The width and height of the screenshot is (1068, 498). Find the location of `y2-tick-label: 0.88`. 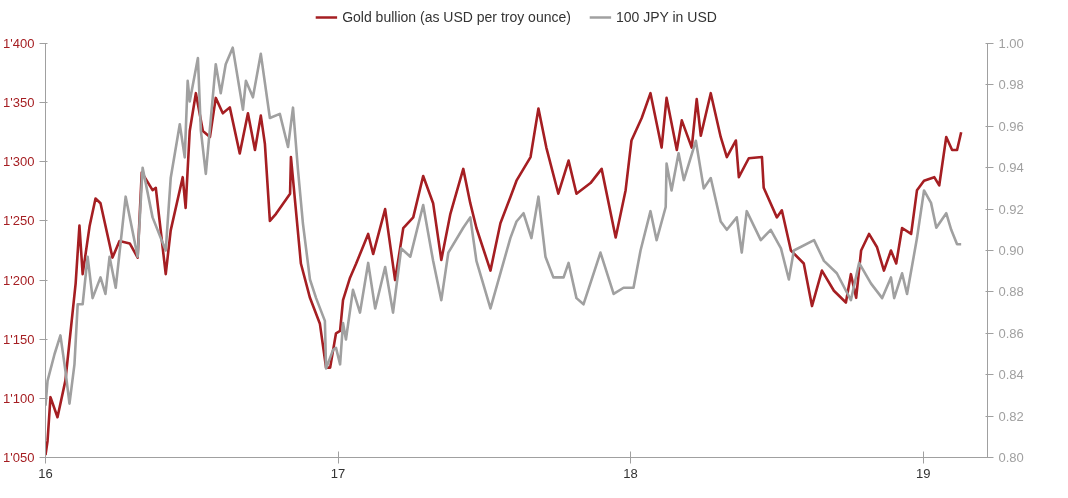

y2-tick-label: 0.88 is located at coordinates (1011, 292).